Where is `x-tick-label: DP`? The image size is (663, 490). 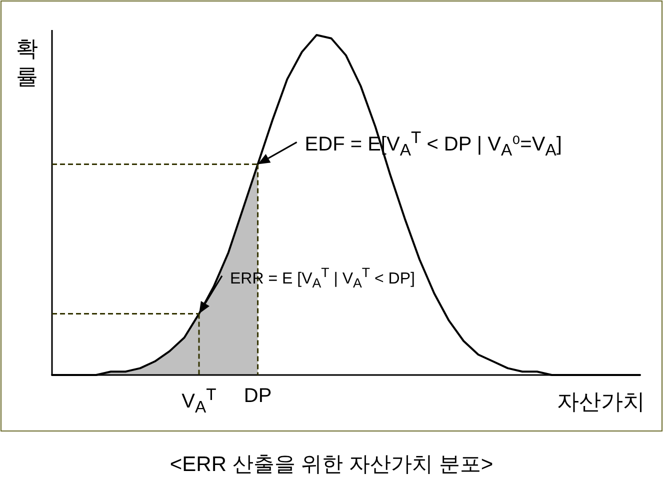
x-tick-label: DP is located at coordinates (258, 396).